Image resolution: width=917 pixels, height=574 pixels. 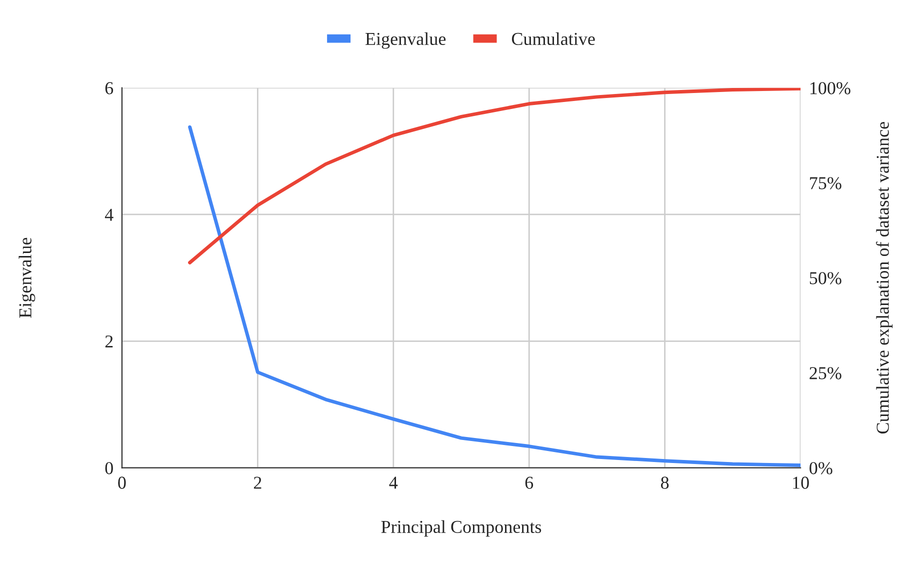 I want to click on x-tick-label: 0, so click(x=122, y=482).